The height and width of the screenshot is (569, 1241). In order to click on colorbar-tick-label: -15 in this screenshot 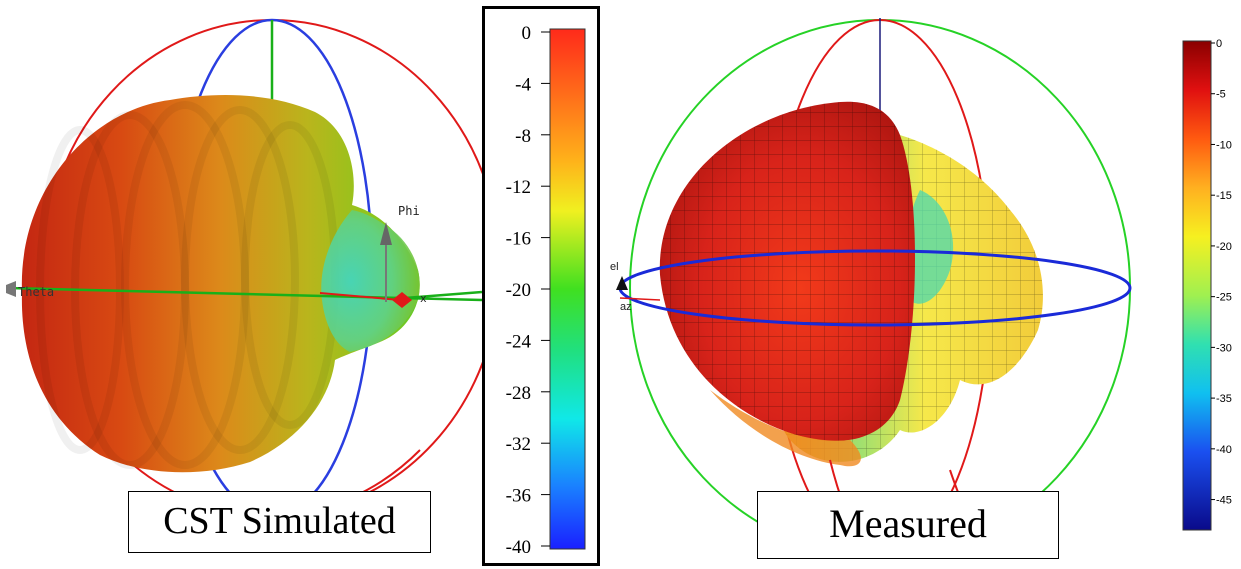, I will do `click(1224, 196)`.